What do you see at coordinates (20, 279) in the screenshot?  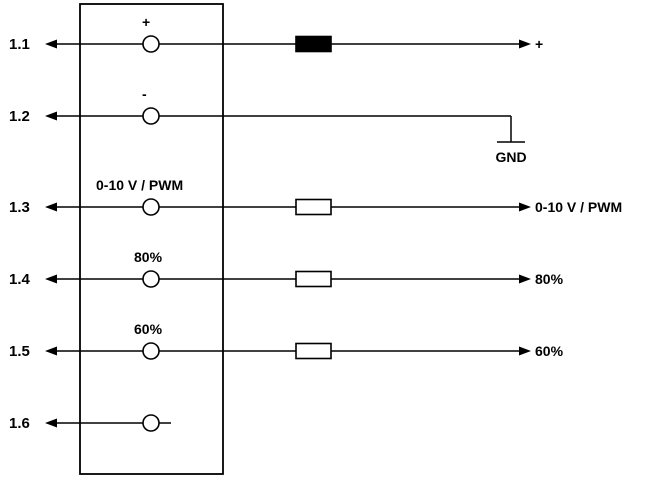 I see `pin-label-1-4: 1.4` at bounding box center [20, 279].